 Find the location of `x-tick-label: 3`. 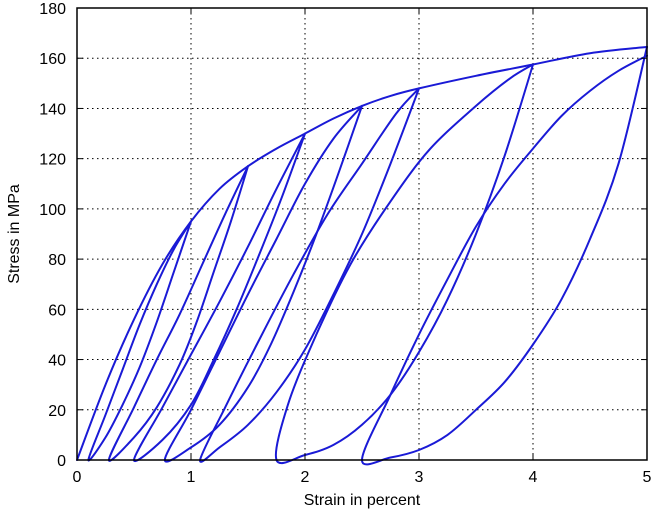

x-tick-label: 3 is located at coordinates (419, 477).